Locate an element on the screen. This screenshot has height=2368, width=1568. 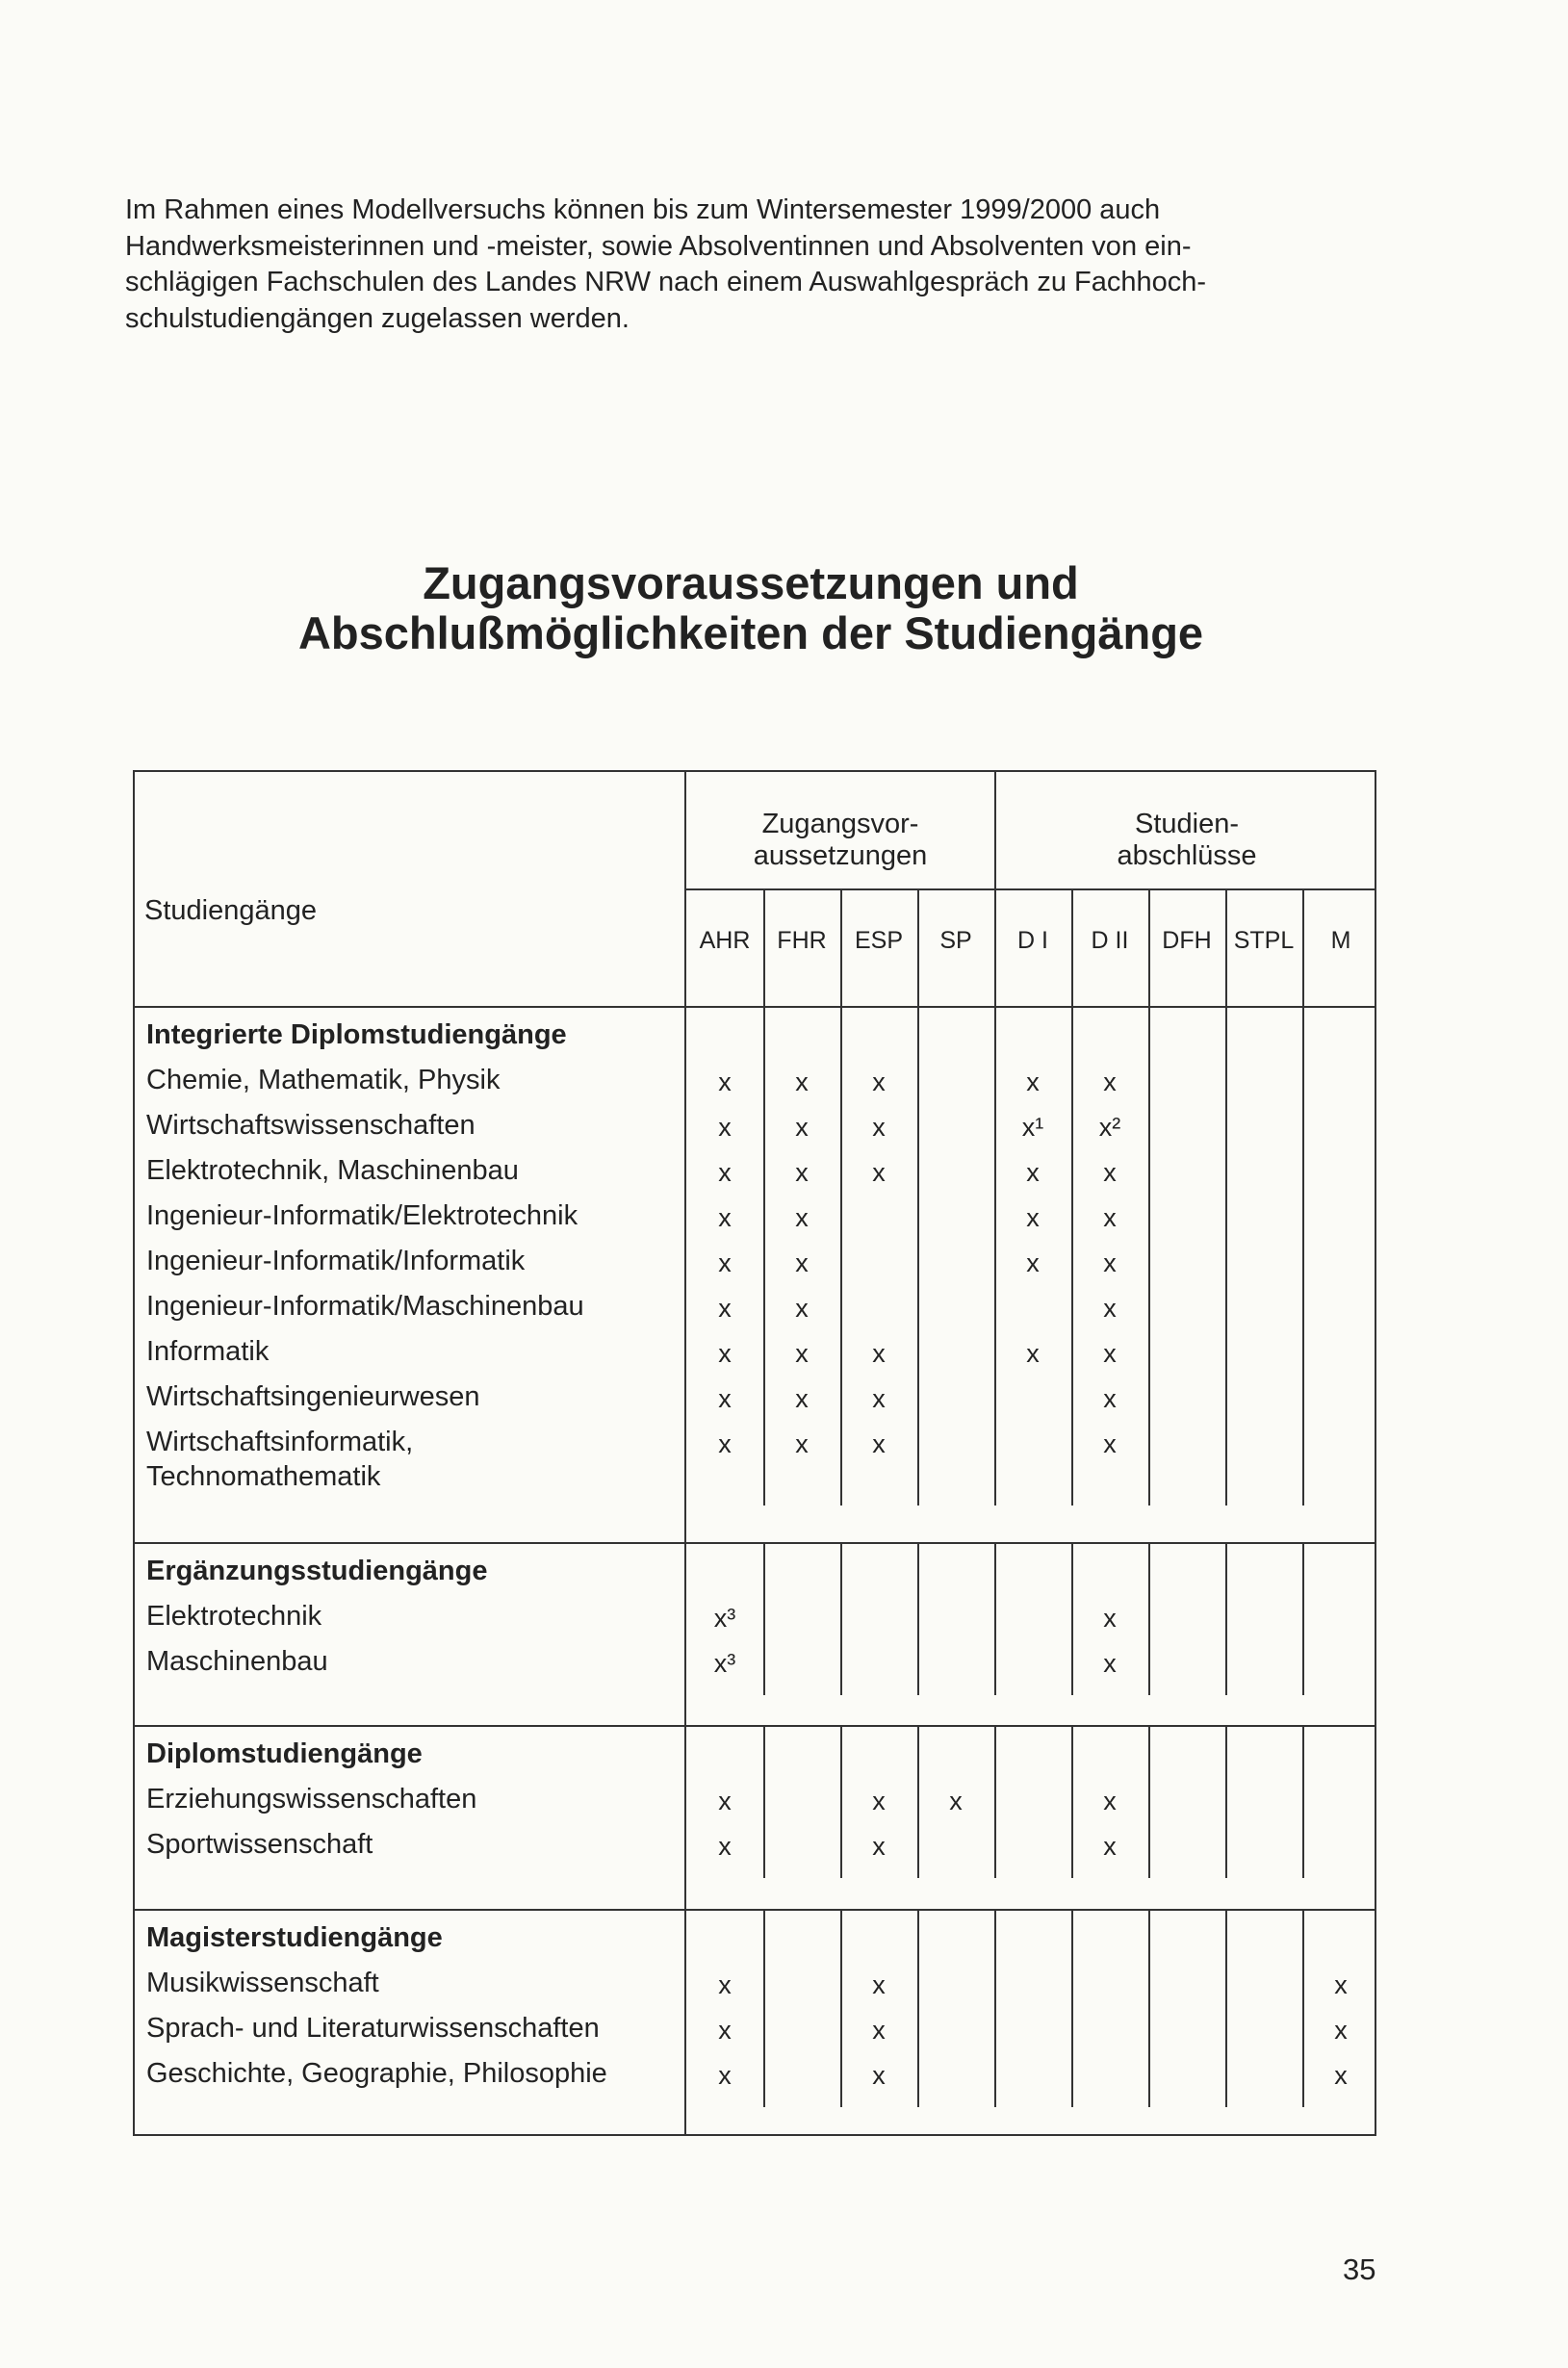
program-name: Elektrotechnik, Maschinenbau is located at coordinates (332, 1170).